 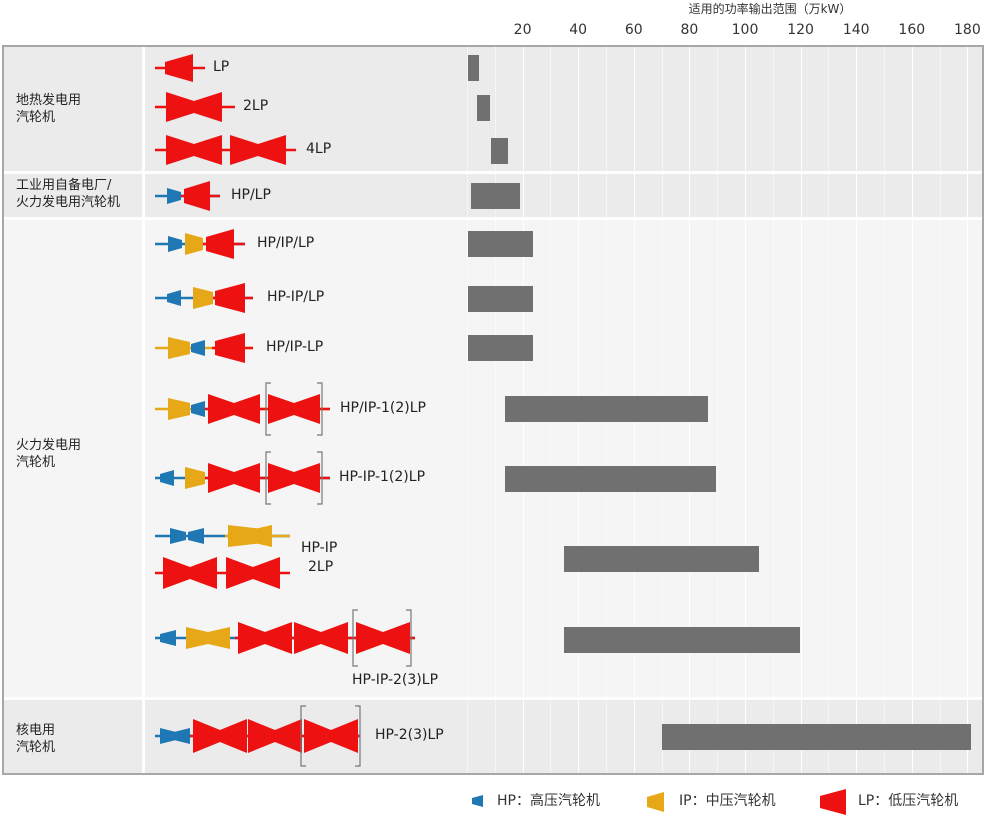 I want to click on group-label-line: 核电用, so click(x=36, y=730).